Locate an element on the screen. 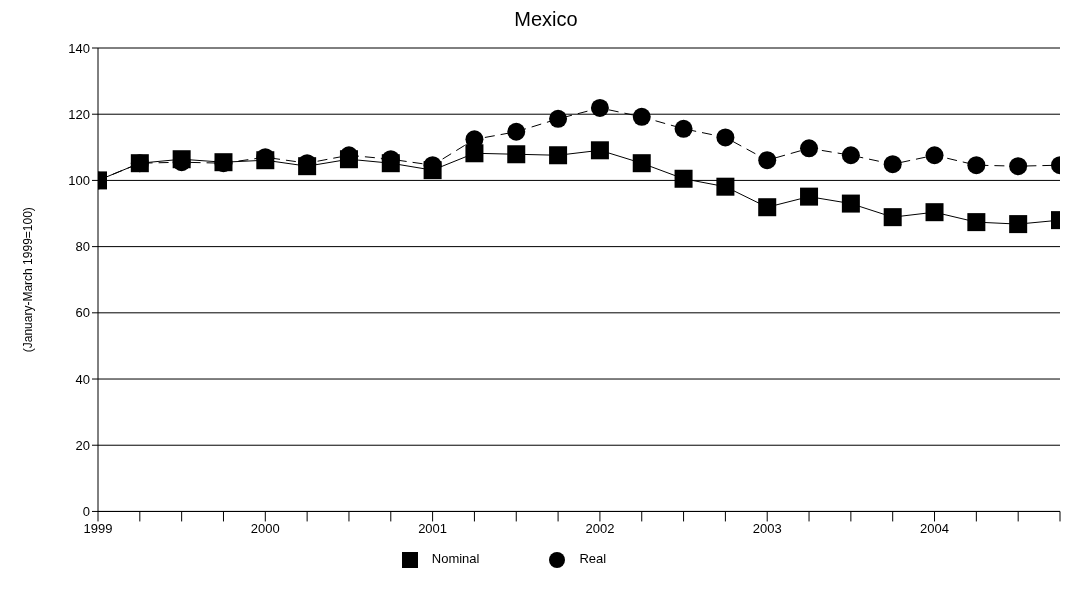 The image size is (1092, 590). y-tick-label: 100 is located at coordinates (79, 181).